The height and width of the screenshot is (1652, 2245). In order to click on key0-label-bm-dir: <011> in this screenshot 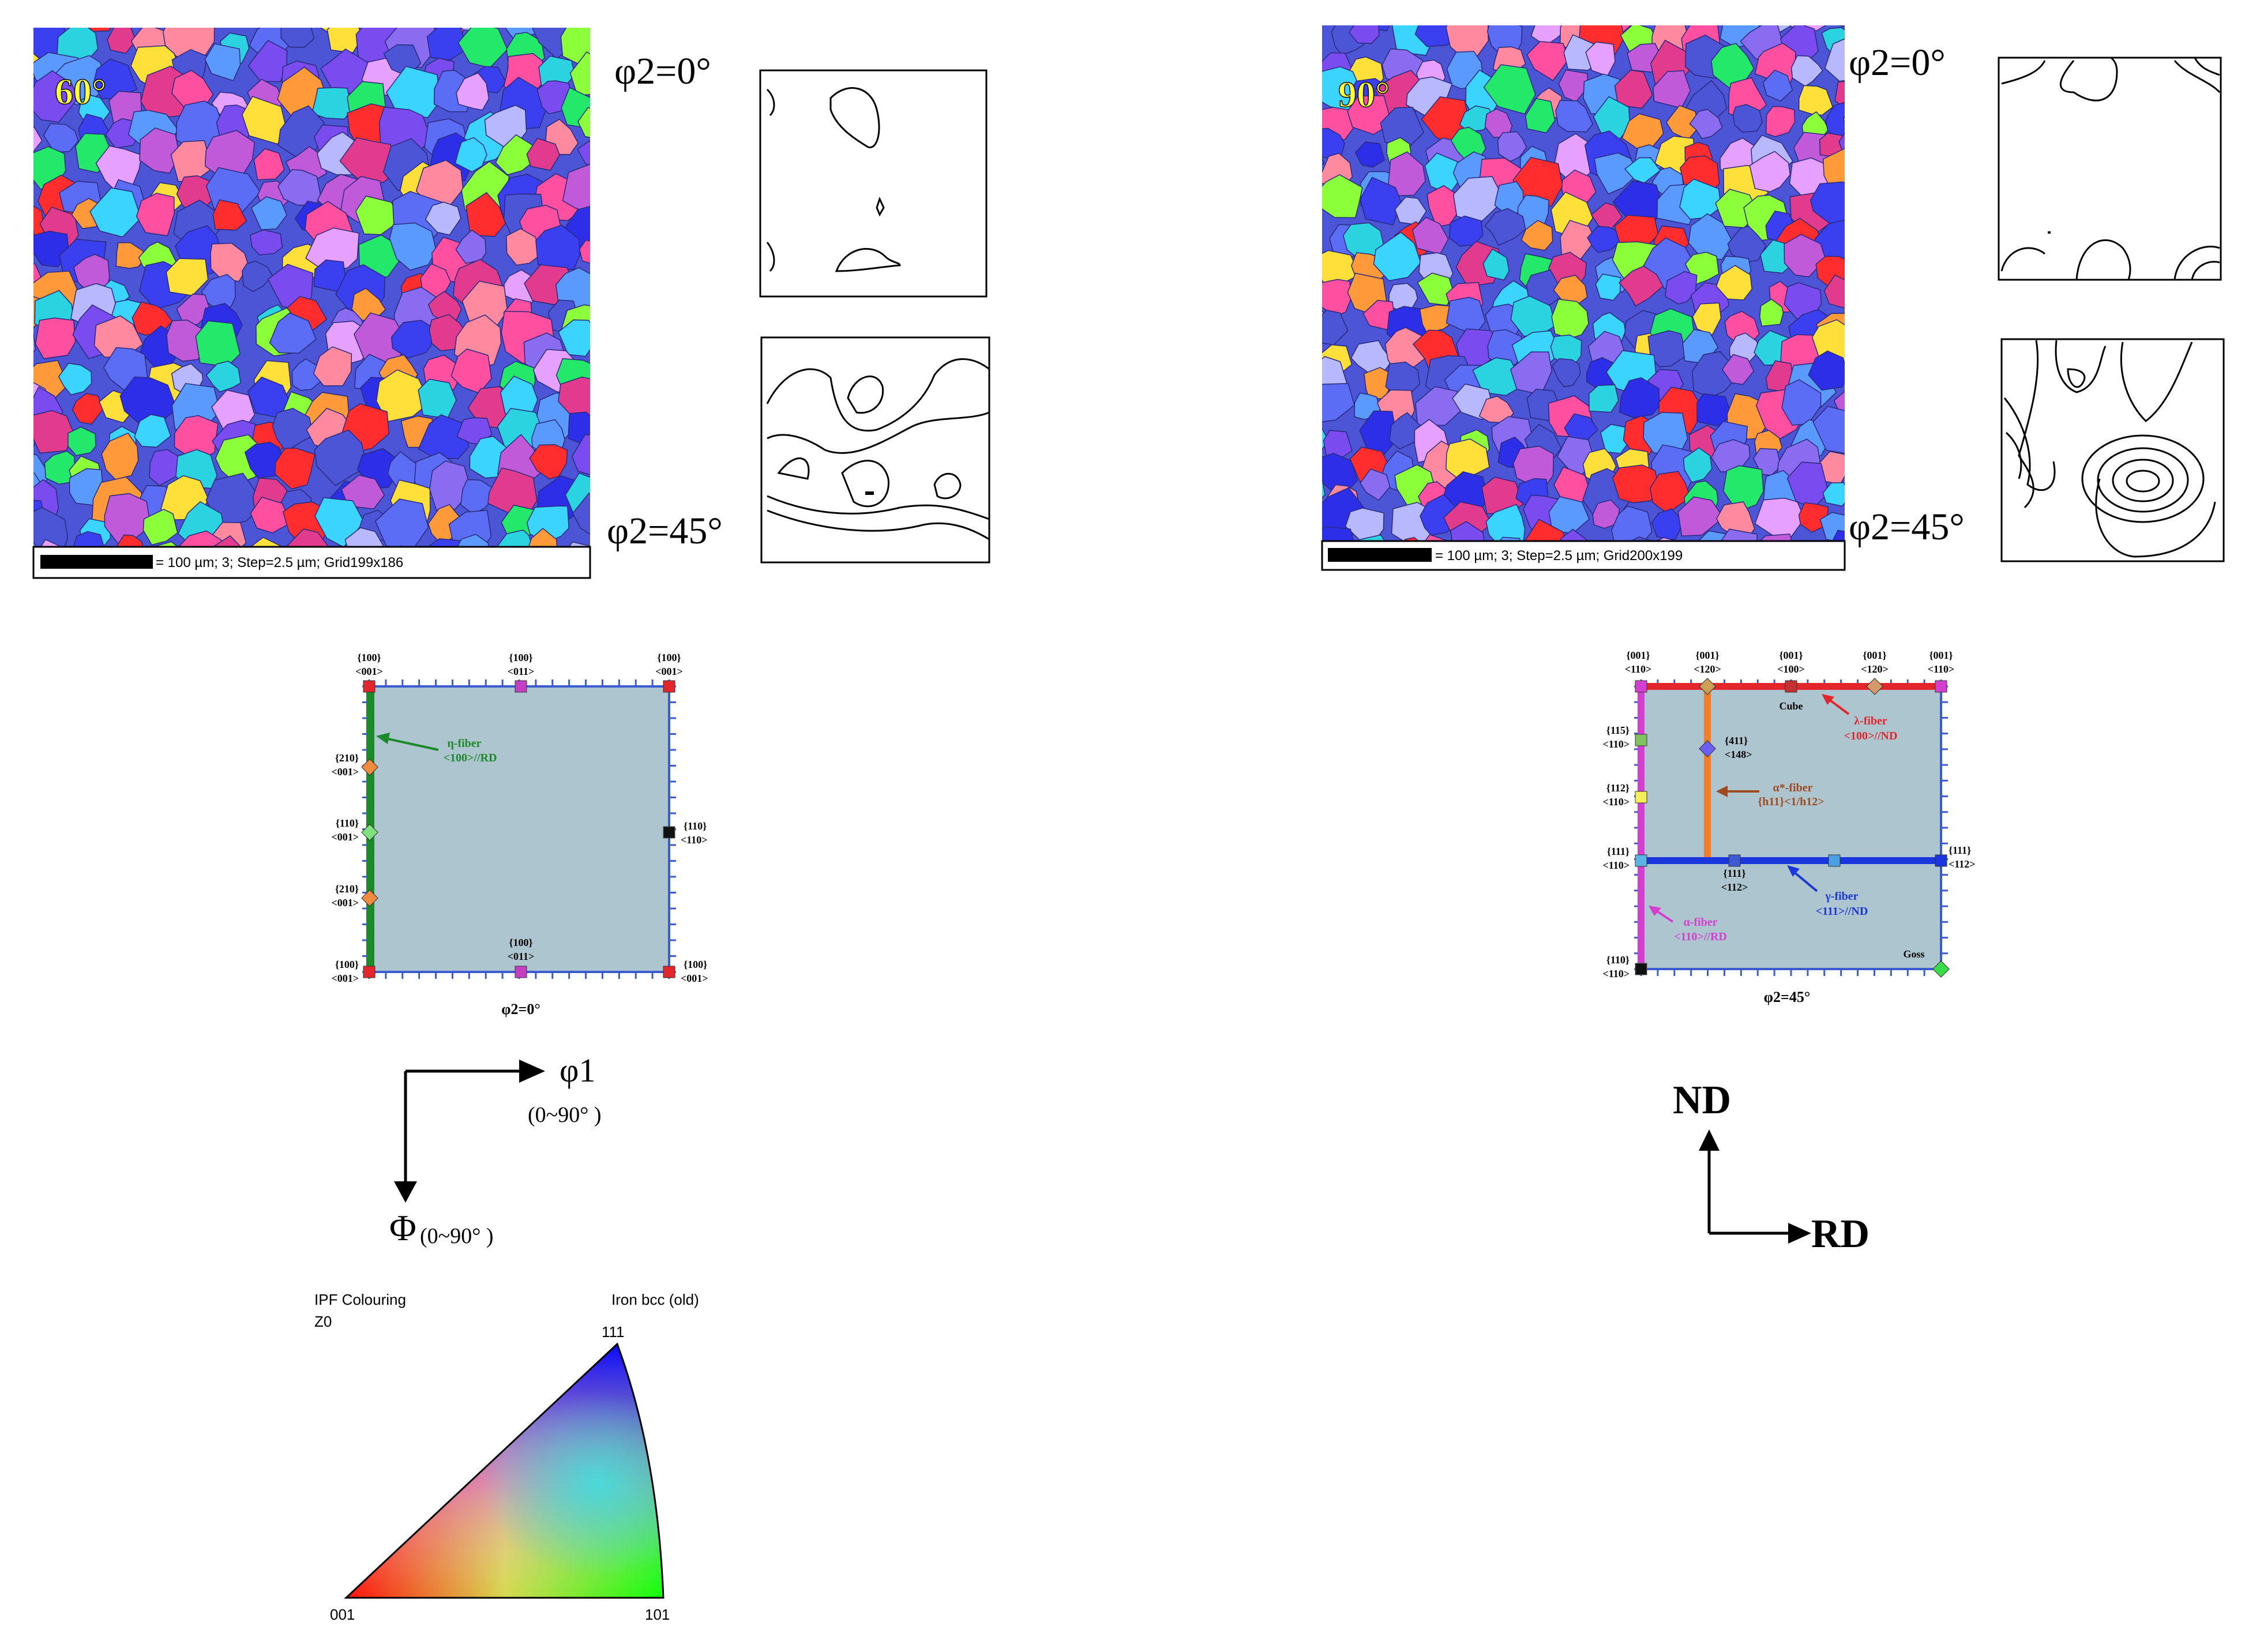, I will do `click(521, 957)`.